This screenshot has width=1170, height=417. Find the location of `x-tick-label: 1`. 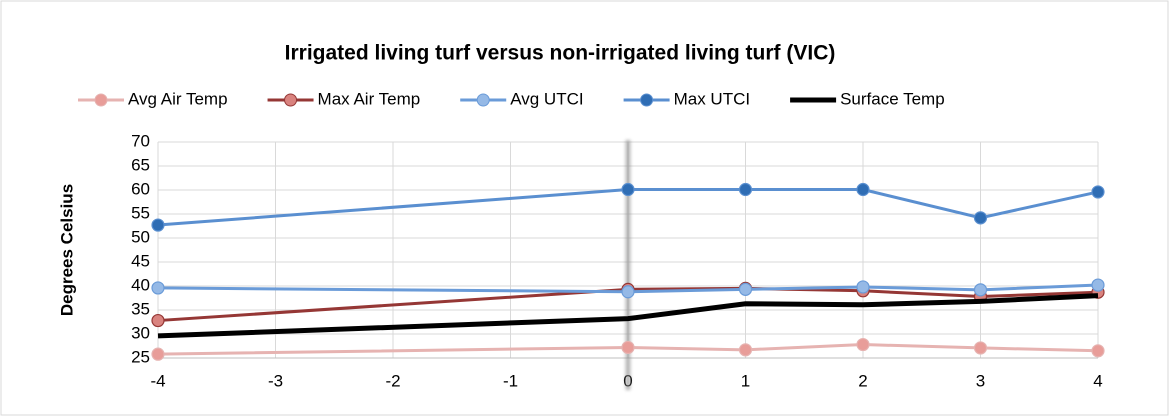

x-tick-label: 1 is located at coordinates (745, 380).